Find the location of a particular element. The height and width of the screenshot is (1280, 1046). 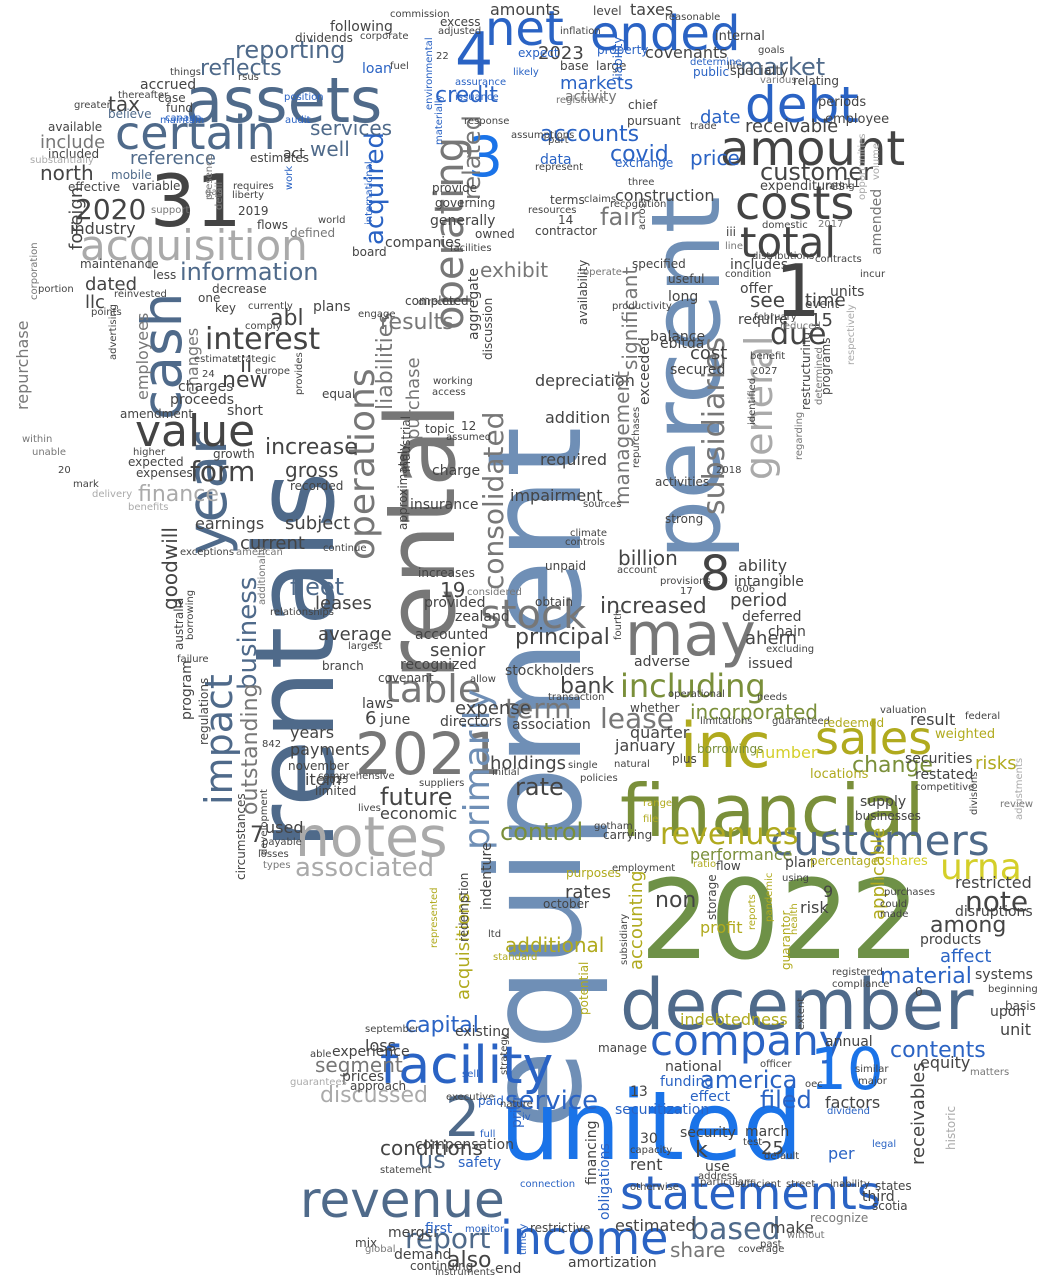

word-limitations: limitations is located at coordinates (726, 721).